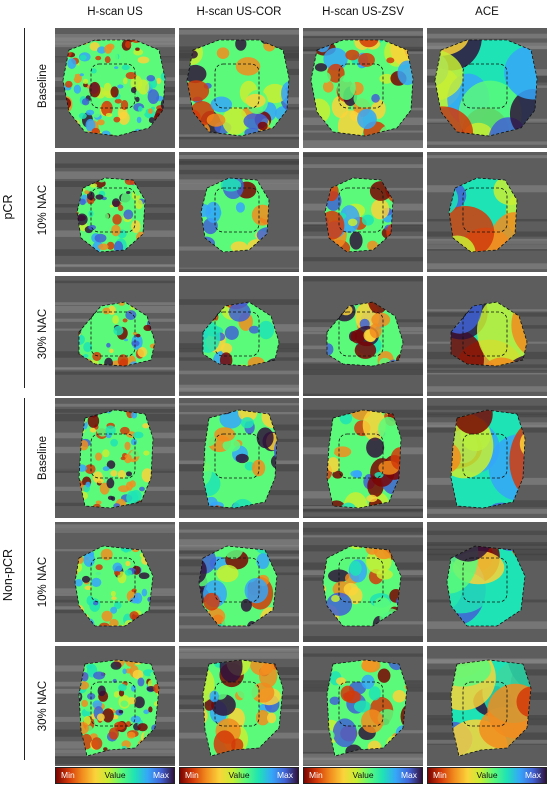 The width and height of the screenshot is (550, 793). I want to click on image-panel-nonpcr-30-nac-hscan-us-zsv, so click(363, 706).